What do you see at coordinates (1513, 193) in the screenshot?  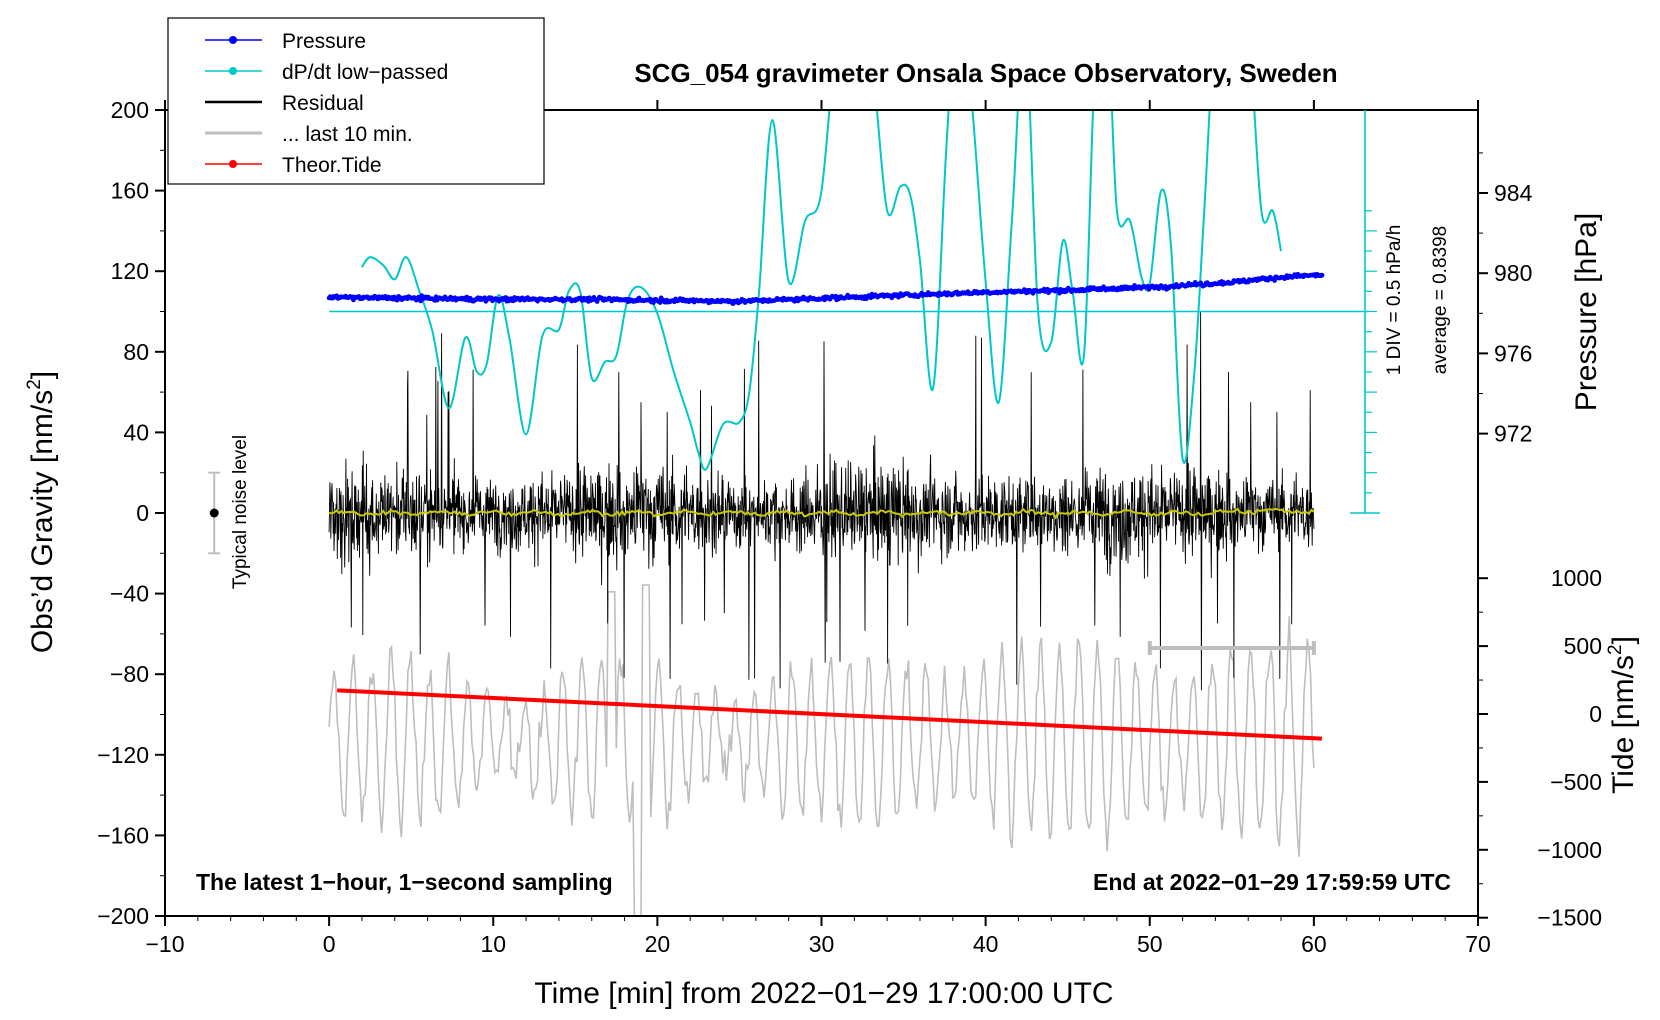 I see `pressure-tick-label: 984` at bounding box center [1513, 193].